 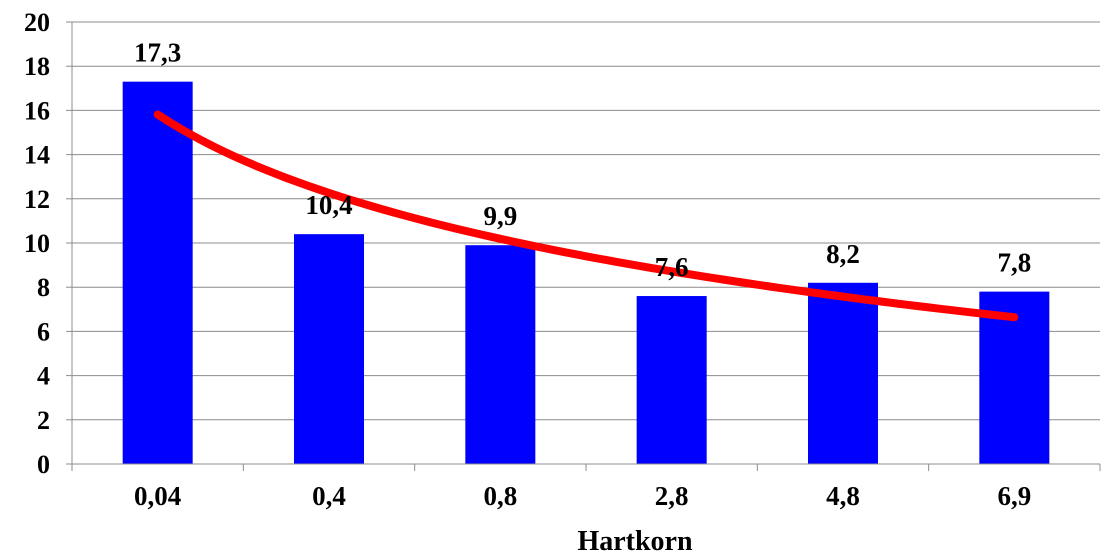 What do you see at coordinates (37, 199) in the screenshot?
I see `y-tick-label: 12` at bounding box center [37, 199].